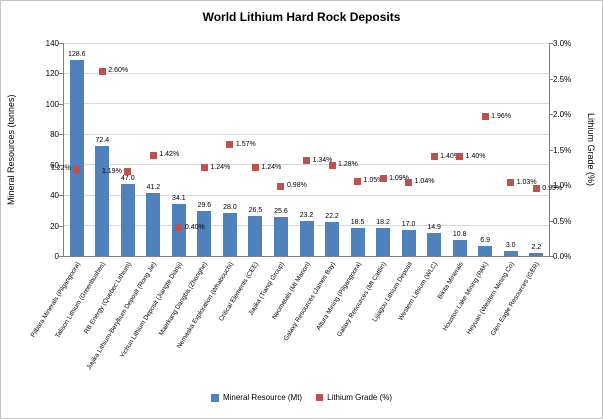 The width and height of the screenshot is (603, 419). Describe the element at coordinates (179, 199) in the screenshot. I see `bar-value-label: 34.1` at that location.